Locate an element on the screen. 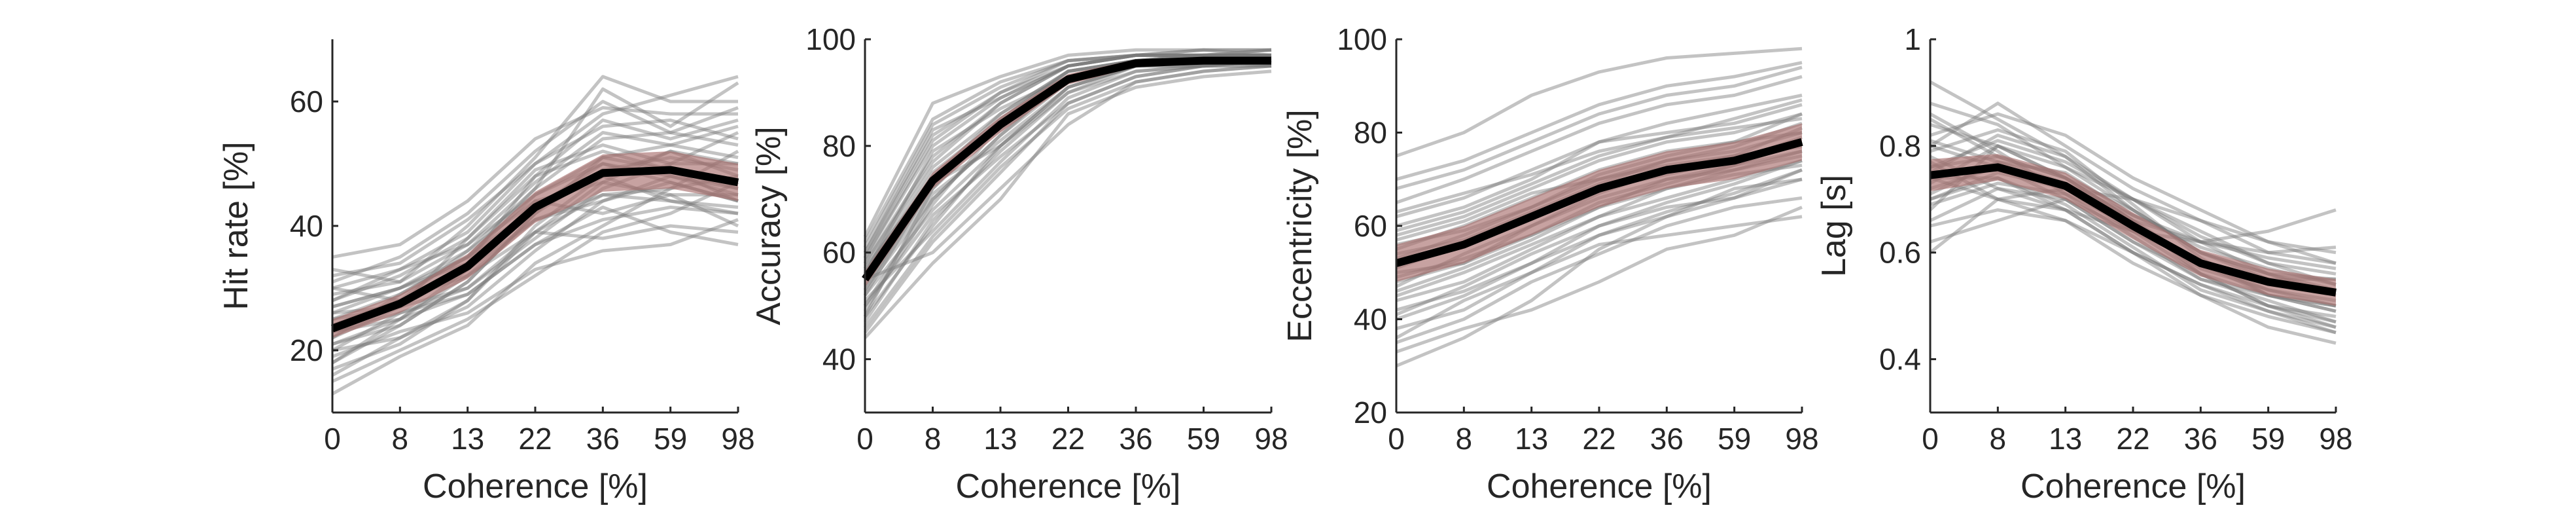 The image size is (2576, 514). error-band is located at coordinates (535, 244).